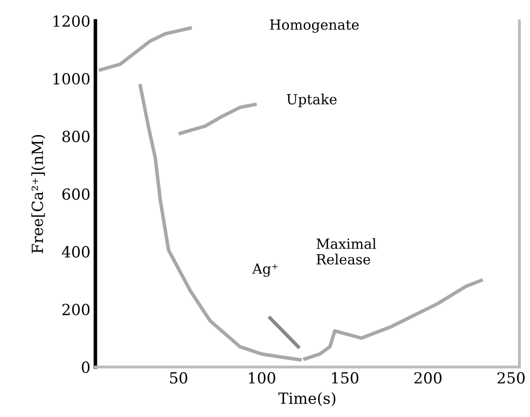 The height and width of the screenshot is (417, 530). Describe the element at coordinates (428, 378) in the screenshot. I see `x-tick-label: 200` at that location.